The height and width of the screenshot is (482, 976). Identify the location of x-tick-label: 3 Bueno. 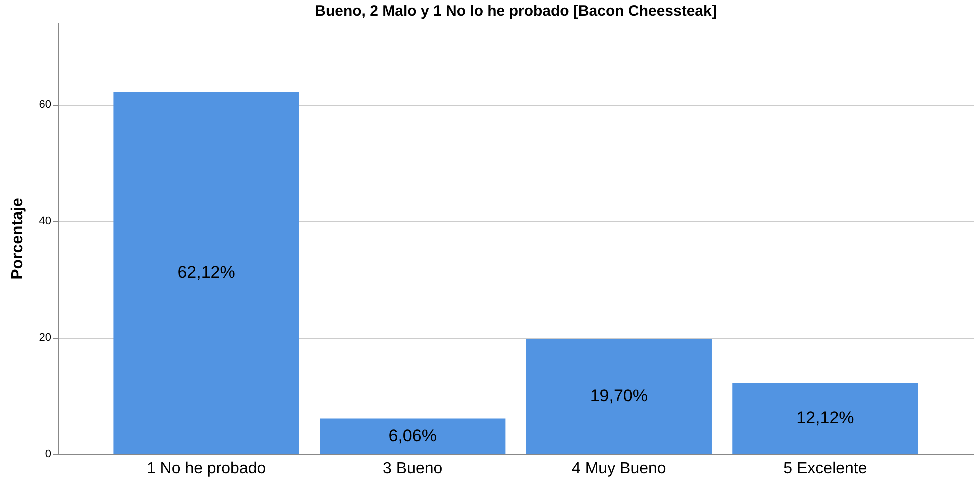
(413, 469).